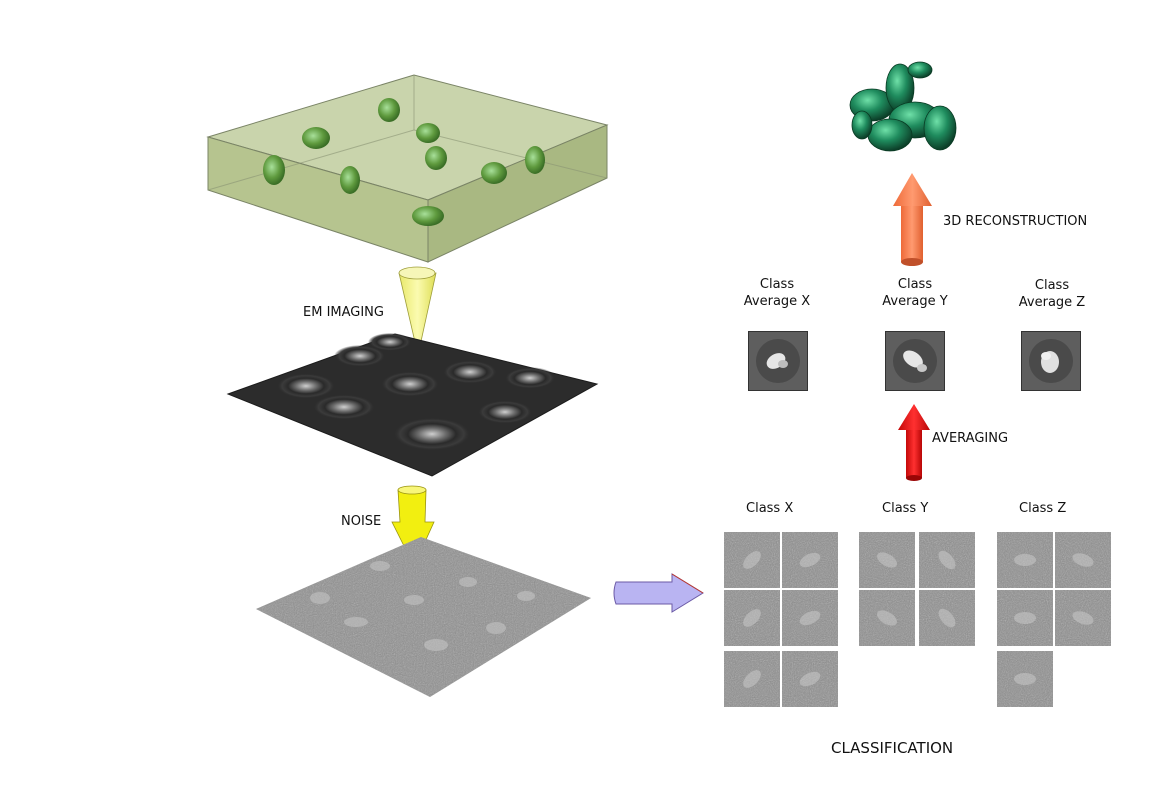  Describe the element at coordinates (892, 748) in the screenshot. I see `classification-label: CLASSIFICATION` at that location.